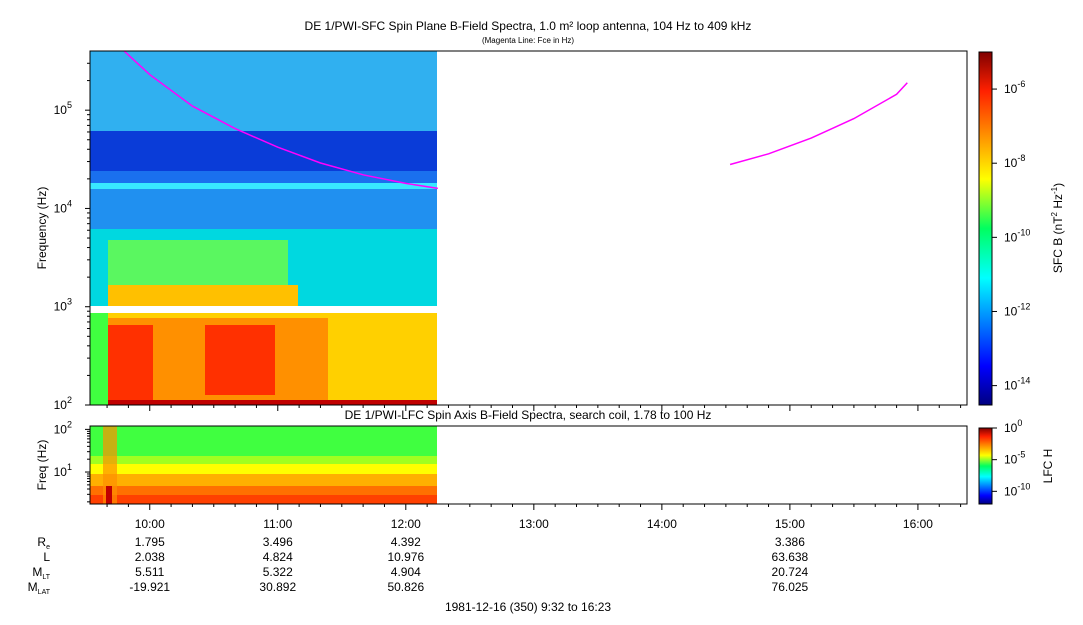 This screenshot has width=1083, height=625. I want to click on top-colorbar-ticks: 10⁻⁶ 10⁻⁸ 10⁻¹⁰ 10⁻¹² 10⁻¹⁴, so click(1011, 236).